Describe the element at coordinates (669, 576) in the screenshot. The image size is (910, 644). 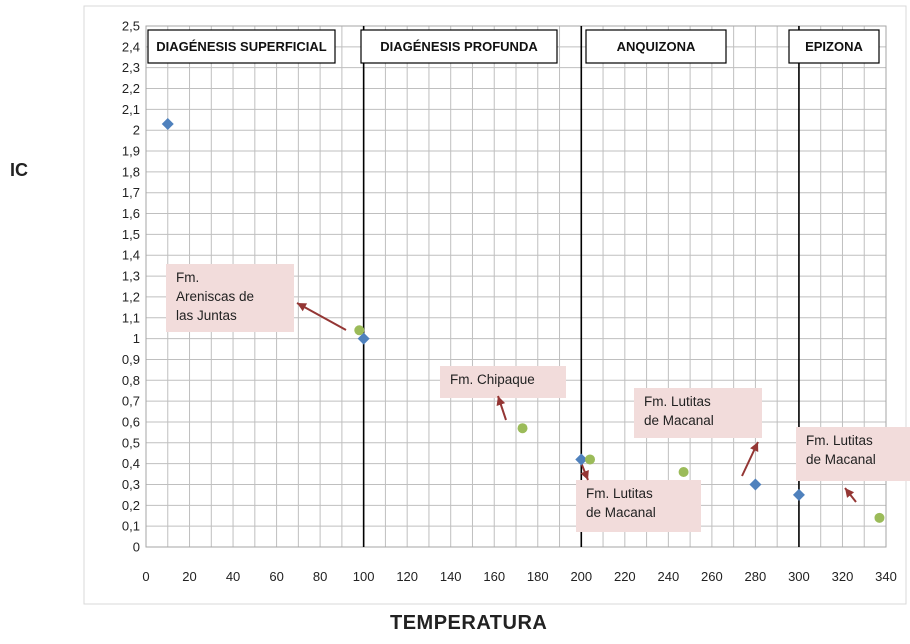
I see `x-tick-label: 240` at that location.